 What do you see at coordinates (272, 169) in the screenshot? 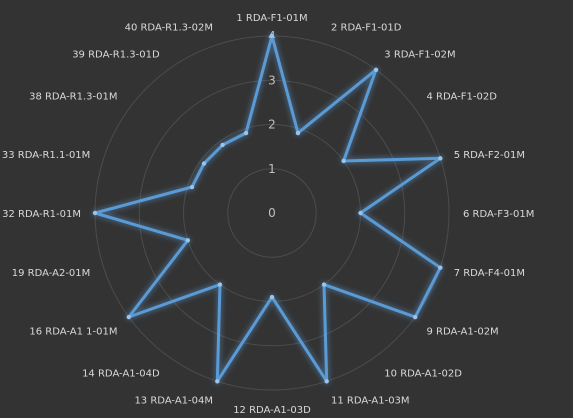
I see `radial-tick-label: 1` at bounding box center [272, 169].